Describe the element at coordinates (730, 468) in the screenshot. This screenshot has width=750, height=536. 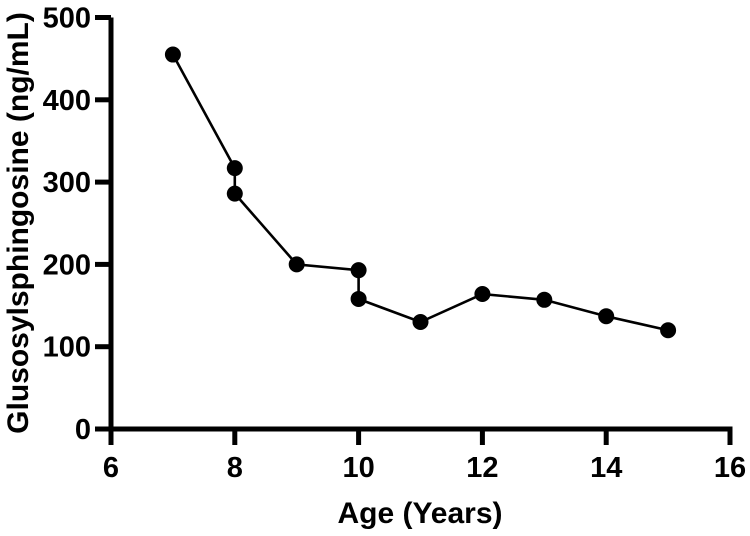
I see `x-tick-label: 16` at that location.